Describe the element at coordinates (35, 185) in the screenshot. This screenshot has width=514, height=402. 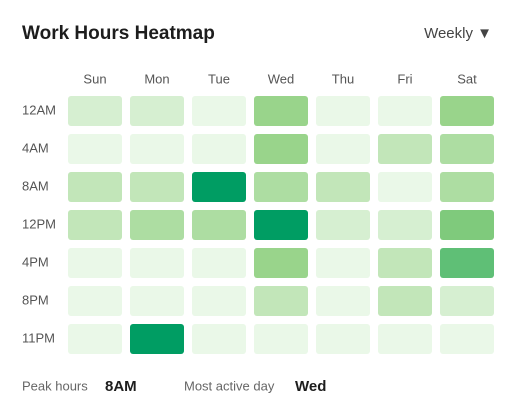
I see `row-label: 8AM` at that location.